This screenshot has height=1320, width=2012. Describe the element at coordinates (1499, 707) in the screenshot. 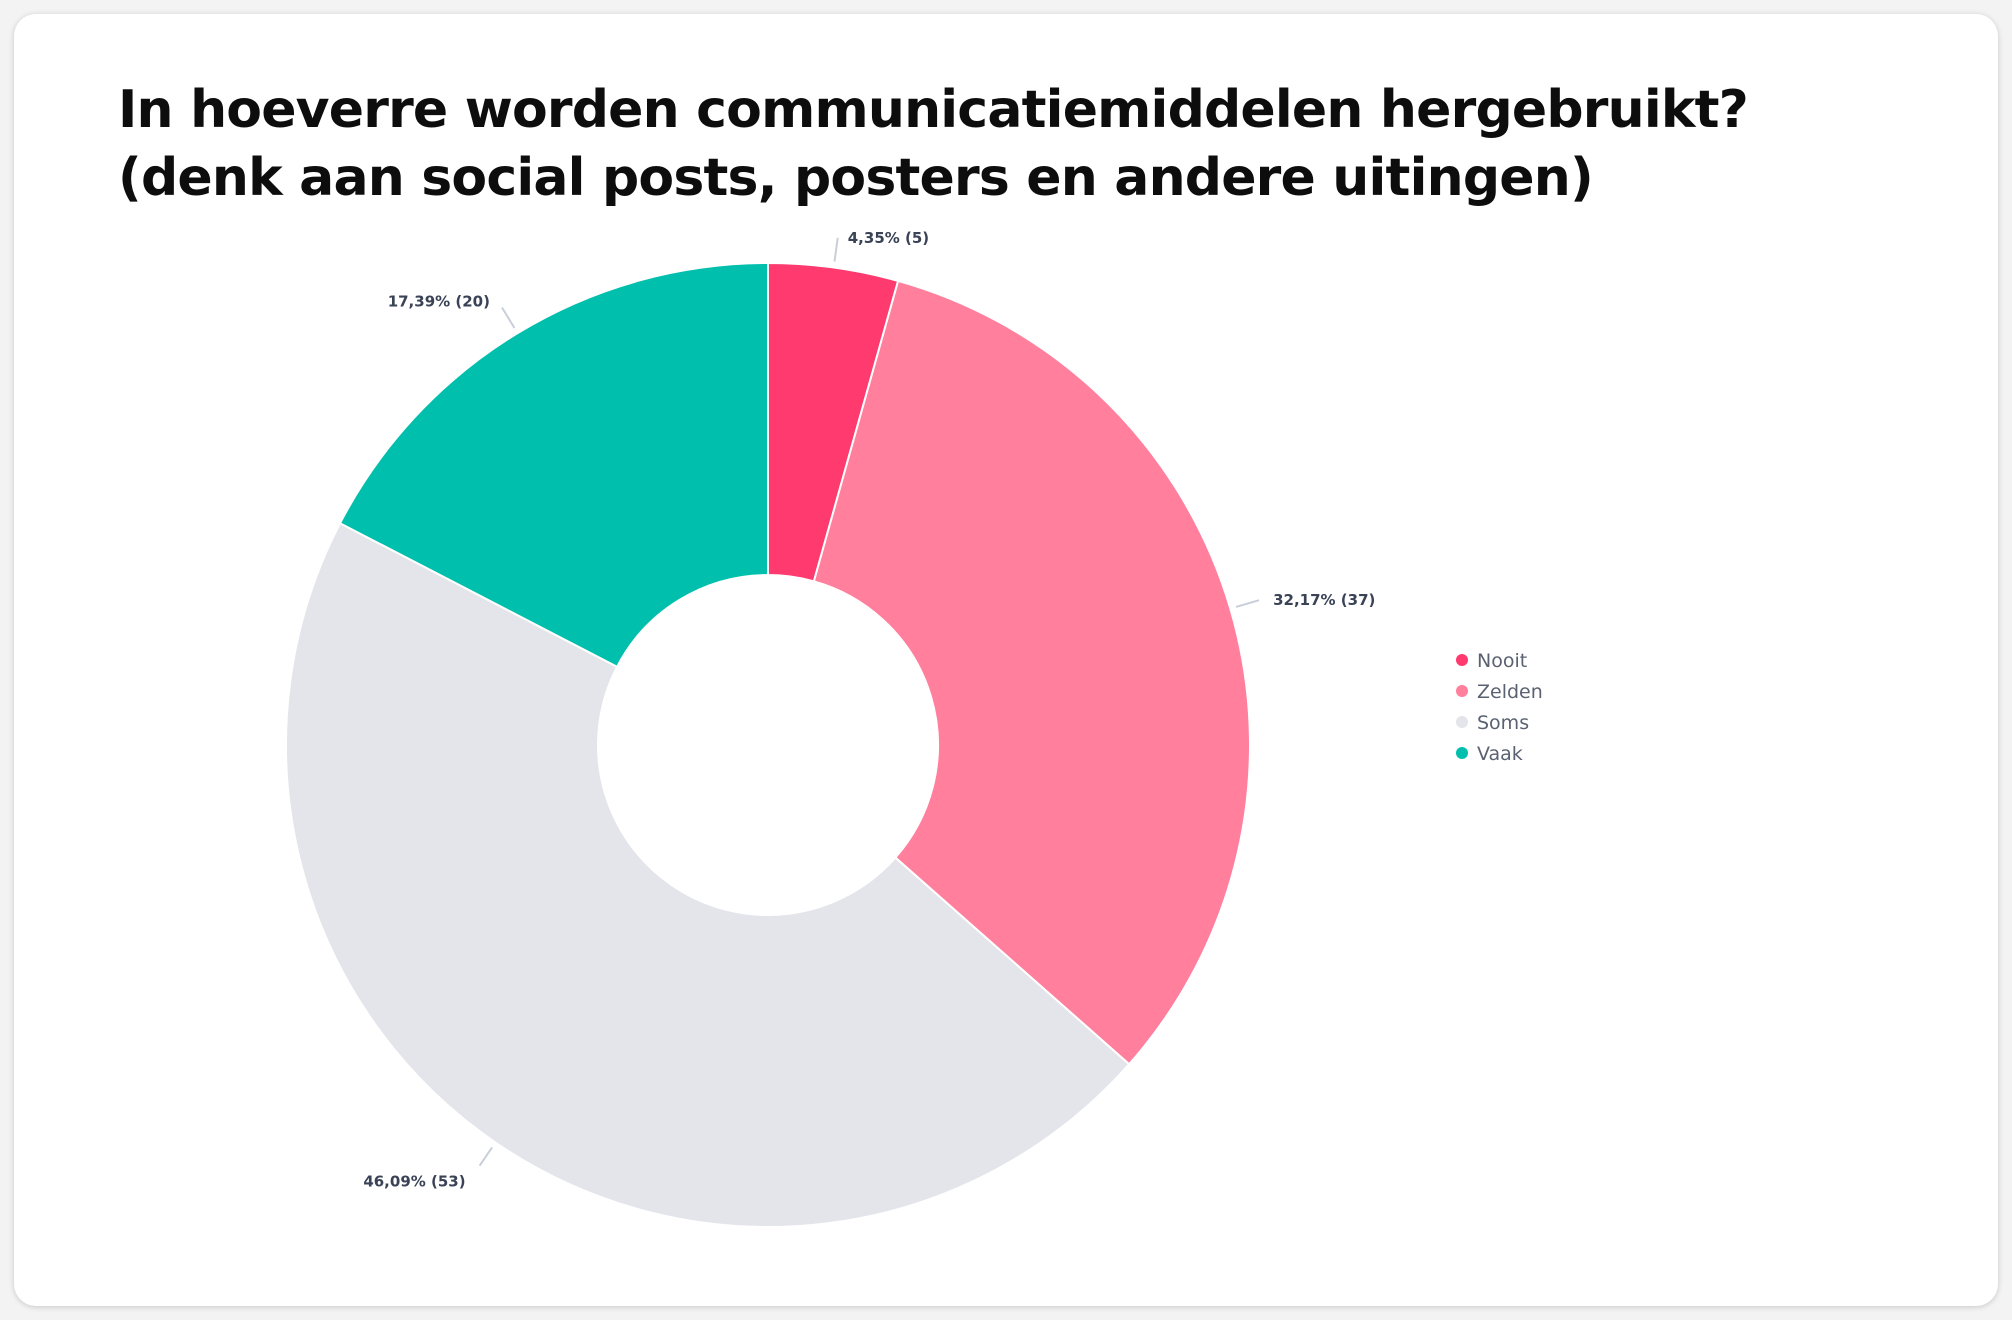

I see `chart-legend: Nooit Zelden Soms Vaak` at that location.